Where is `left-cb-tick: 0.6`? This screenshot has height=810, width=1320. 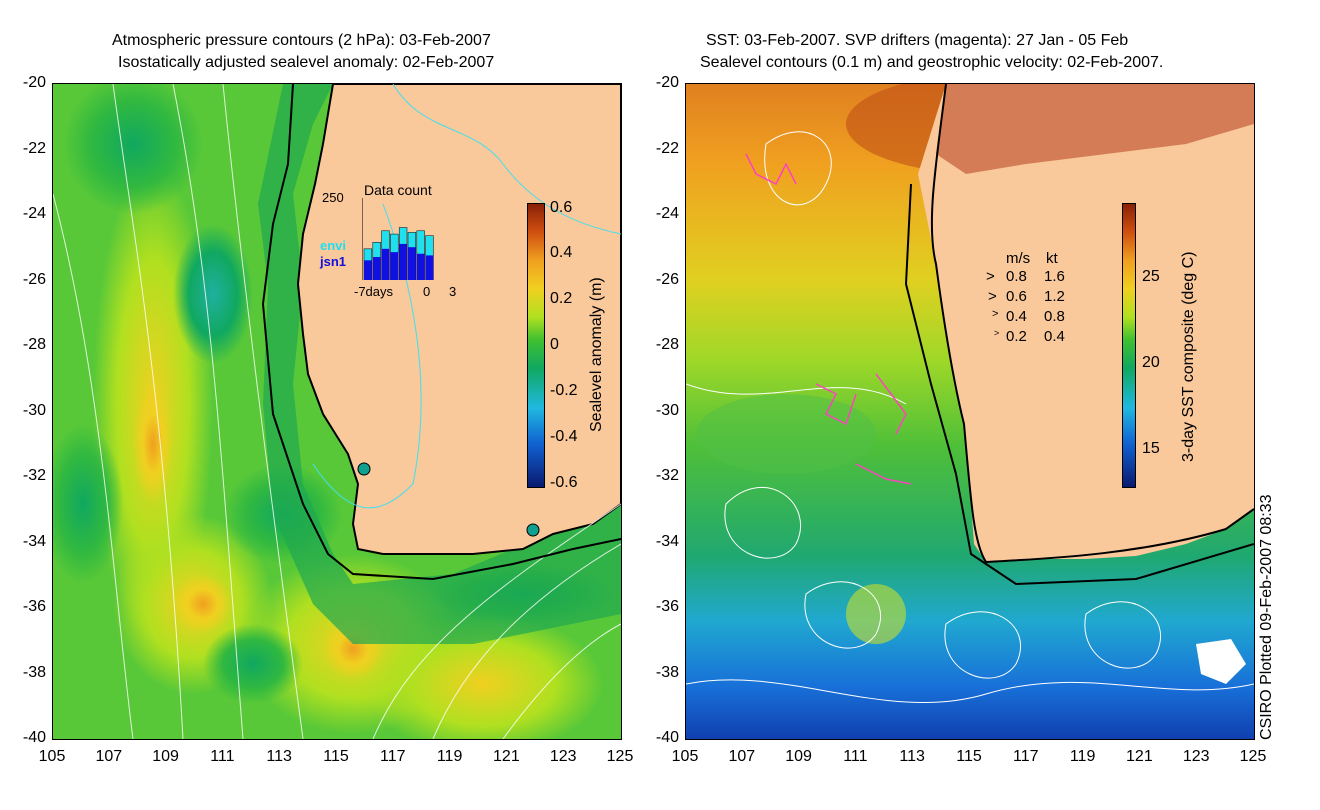
left-cb-tick: 0.6 is located at coordinates (561, 207).